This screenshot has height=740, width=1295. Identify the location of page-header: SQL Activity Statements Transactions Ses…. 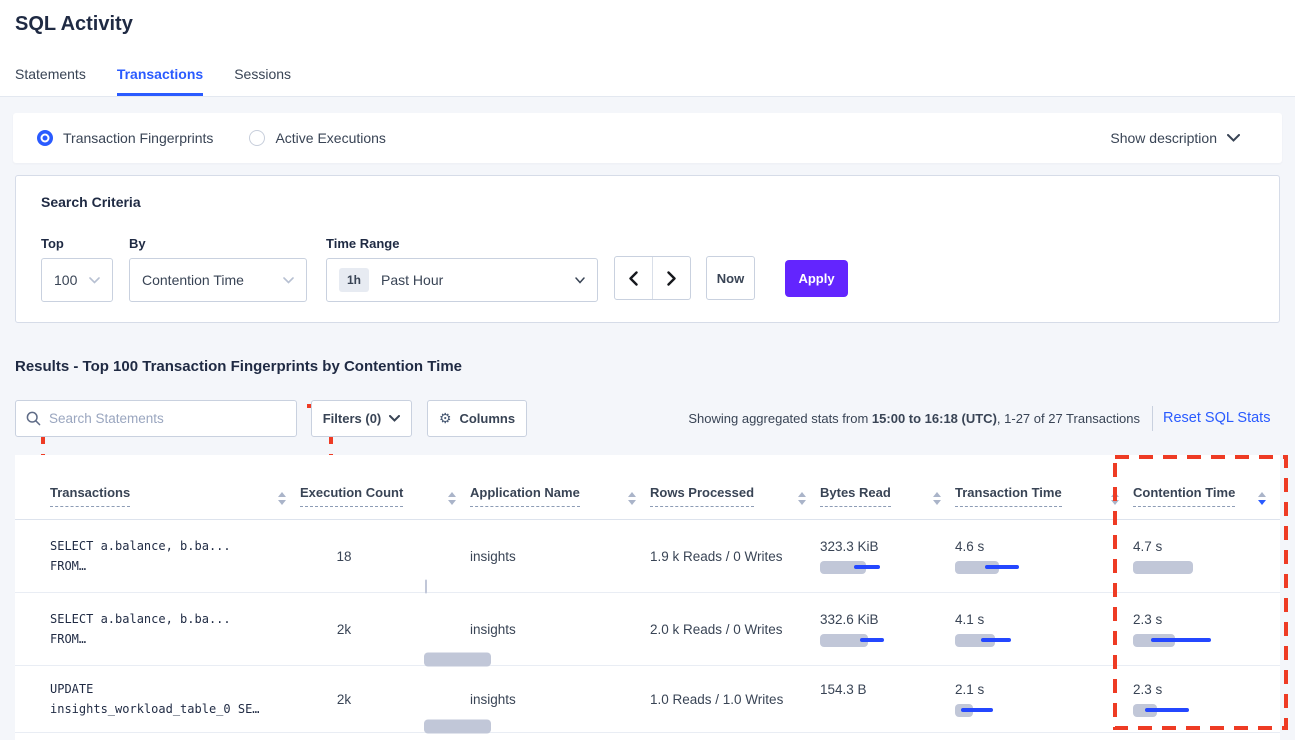
(647, 48).